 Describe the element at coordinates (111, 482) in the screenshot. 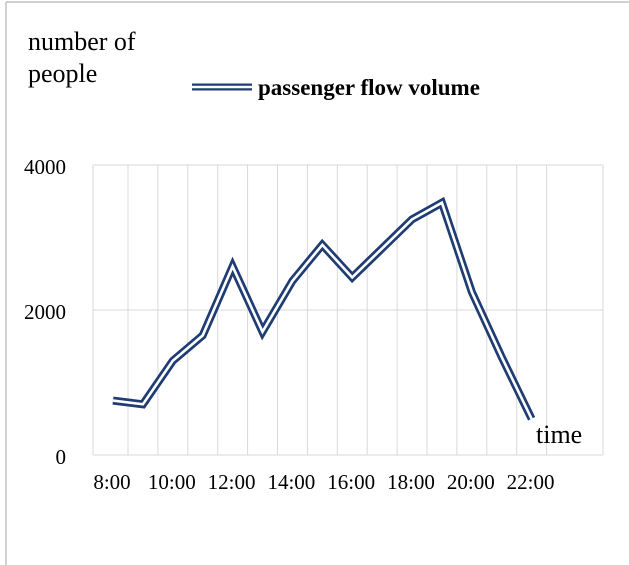

I see `x-tick-label: 8:00` at that location.